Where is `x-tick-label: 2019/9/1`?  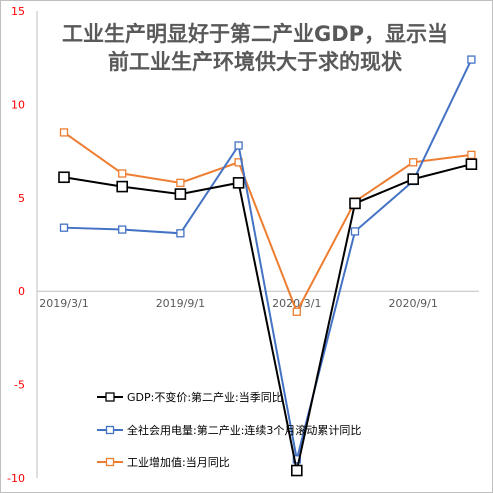
x-tick-label: 2019/9/1 is located at coordinates (180, 303).